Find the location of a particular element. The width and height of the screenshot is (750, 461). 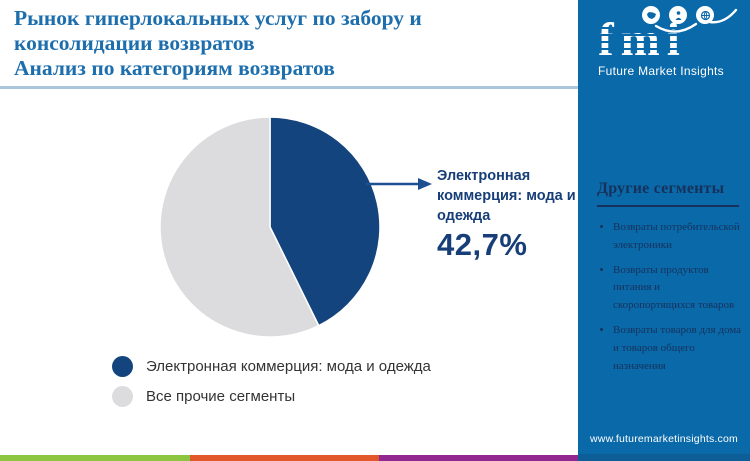

logo-stripes is located at coordinates (669, 44).